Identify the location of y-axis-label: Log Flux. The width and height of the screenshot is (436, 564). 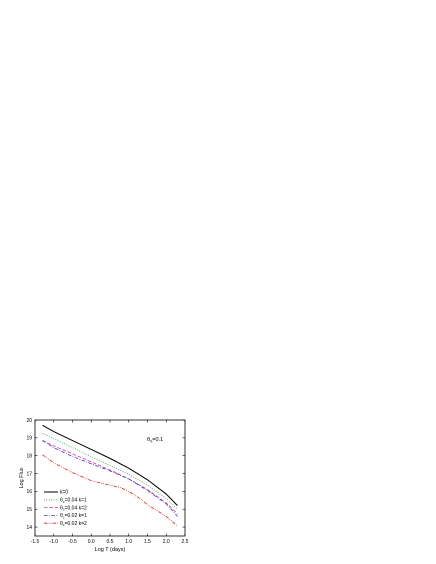
(22, 477).